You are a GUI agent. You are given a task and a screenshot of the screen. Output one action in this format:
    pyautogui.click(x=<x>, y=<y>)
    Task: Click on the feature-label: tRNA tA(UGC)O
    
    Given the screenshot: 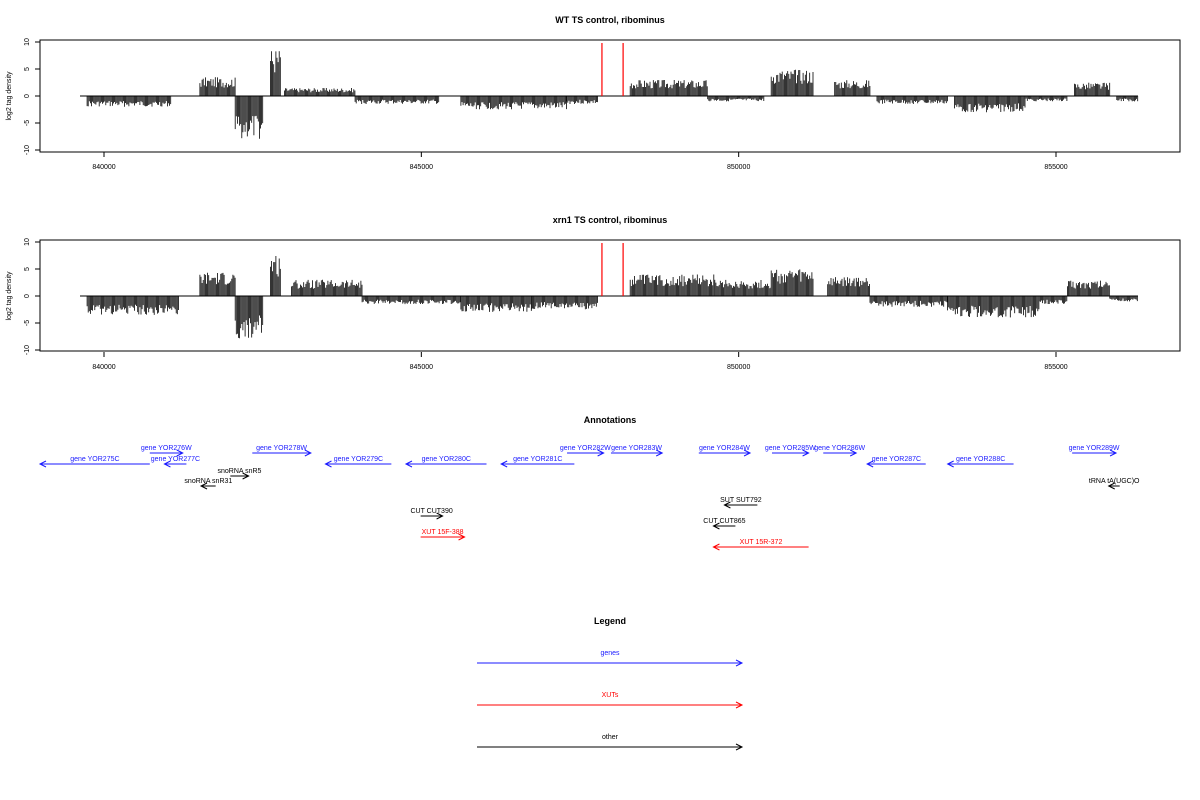 What is the action you would take?
    pyautogui.click(x=1114, y=481)
    